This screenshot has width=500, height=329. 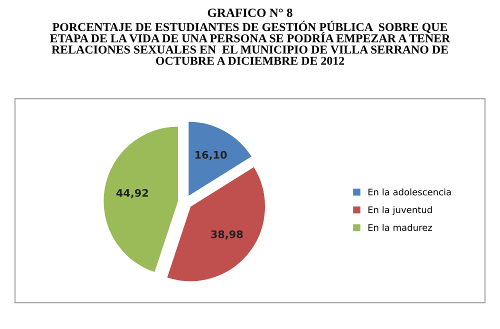 What do you see at coordinates (132, 193) in the screenshot?
I see `data-label: 44,92` at bounding box center [132, 193].